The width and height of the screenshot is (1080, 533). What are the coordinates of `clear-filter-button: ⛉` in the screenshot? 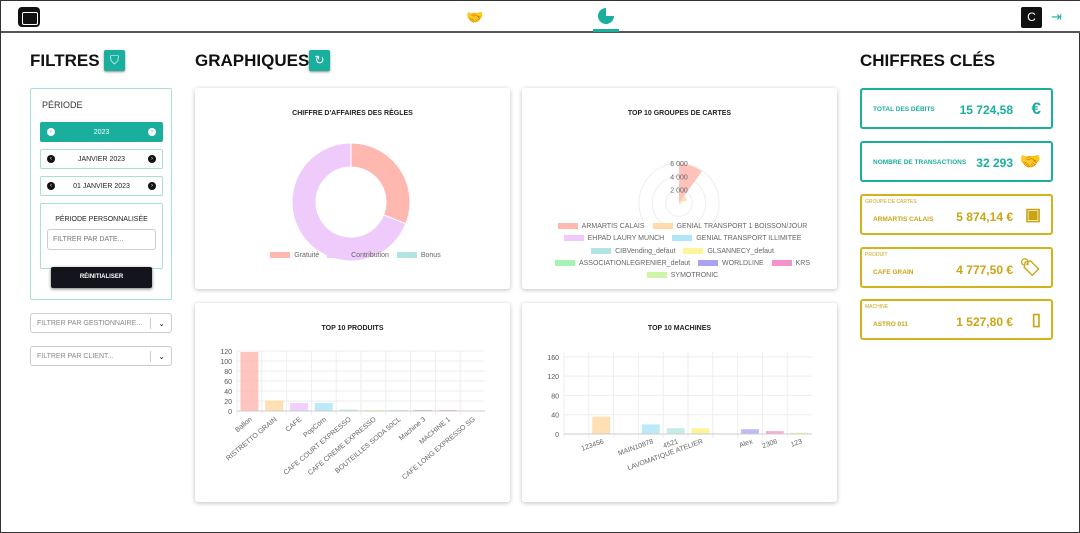 It's located at (114, 60).